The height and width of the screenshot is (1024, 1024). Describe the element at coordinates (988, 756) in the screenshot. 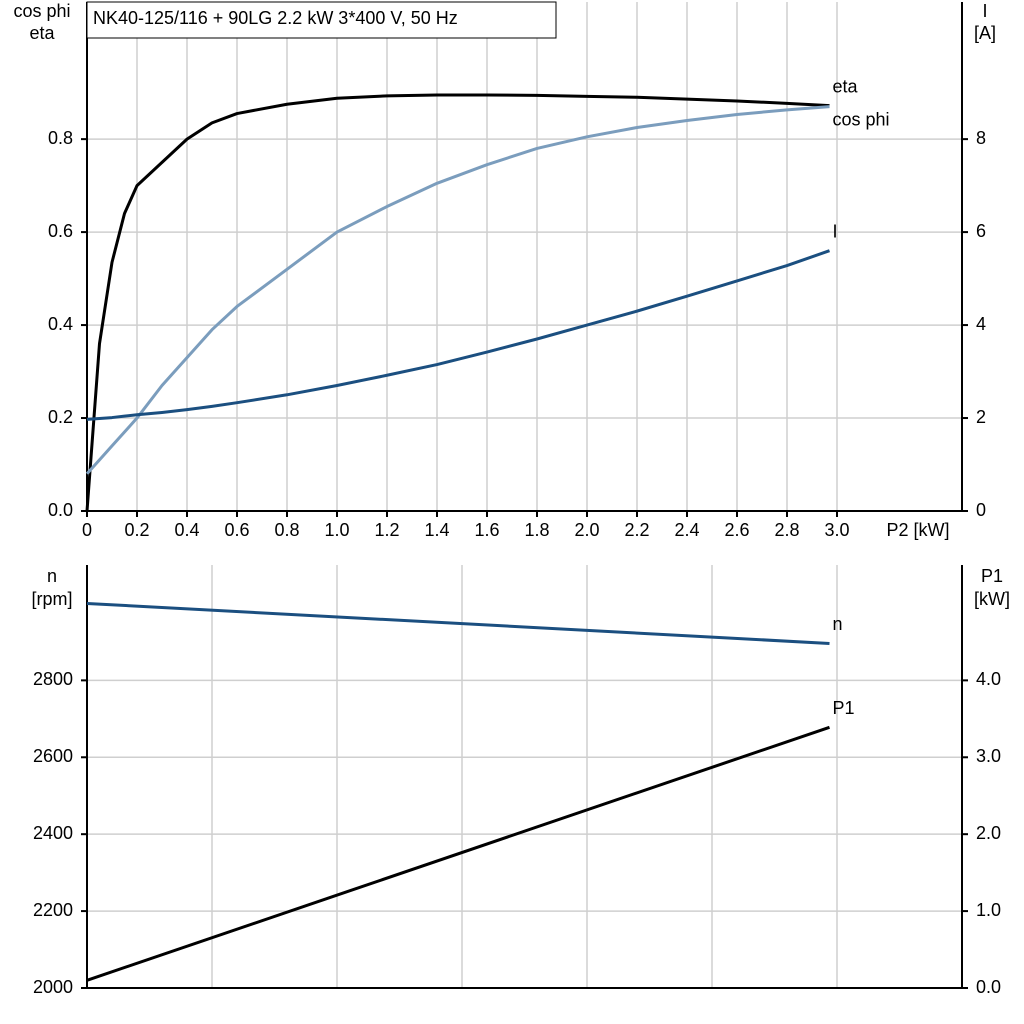

I see `y2-tick-label: 3.0` at that location.